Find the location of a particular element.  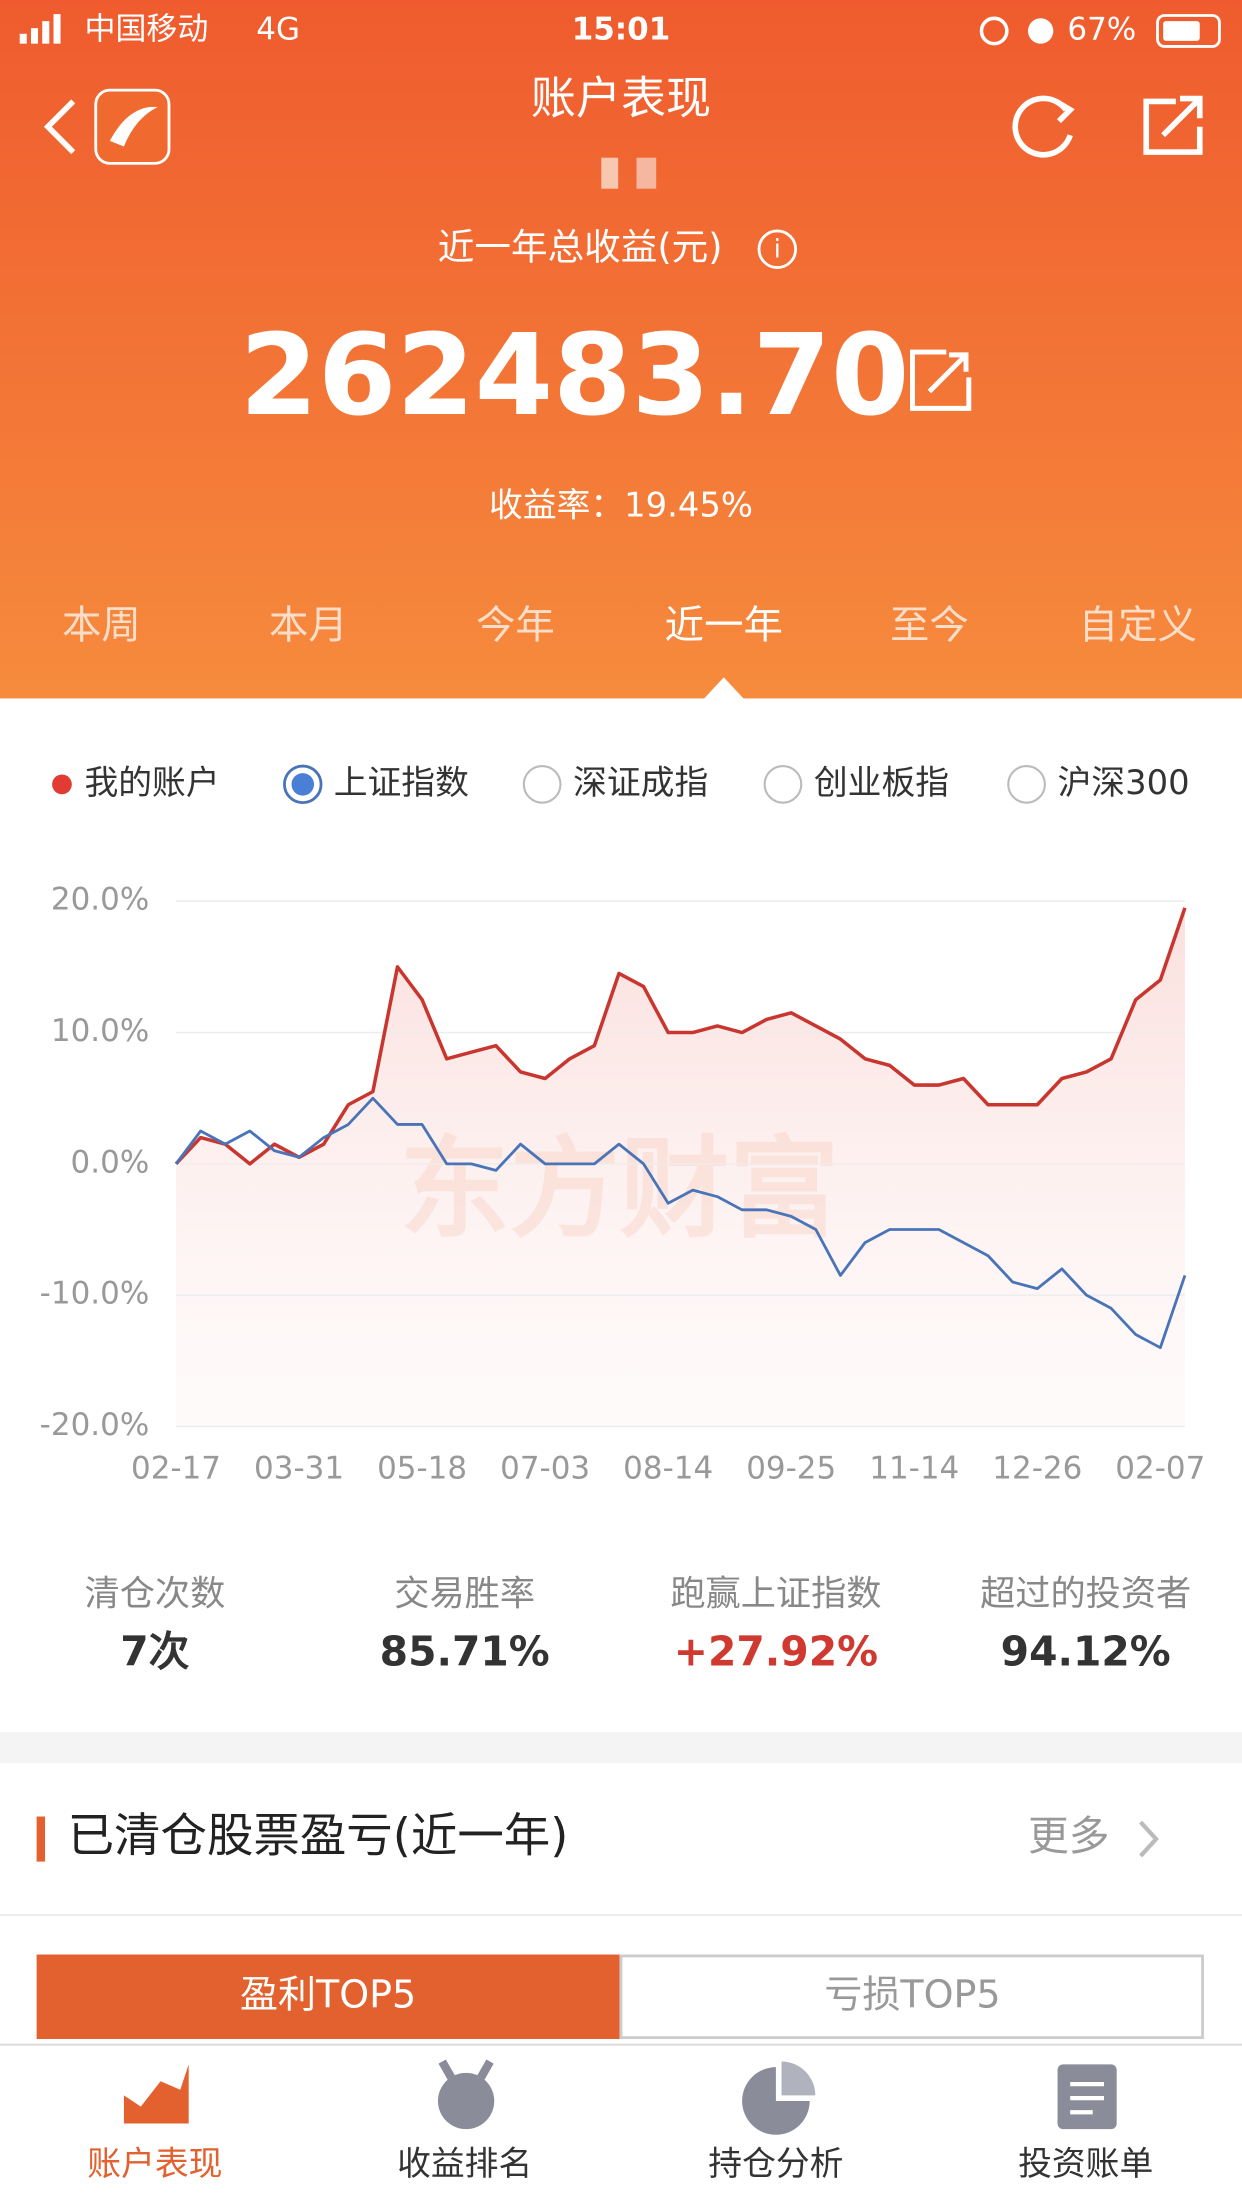

stat-value: 85.71% is located at coordinates (465, 1652).